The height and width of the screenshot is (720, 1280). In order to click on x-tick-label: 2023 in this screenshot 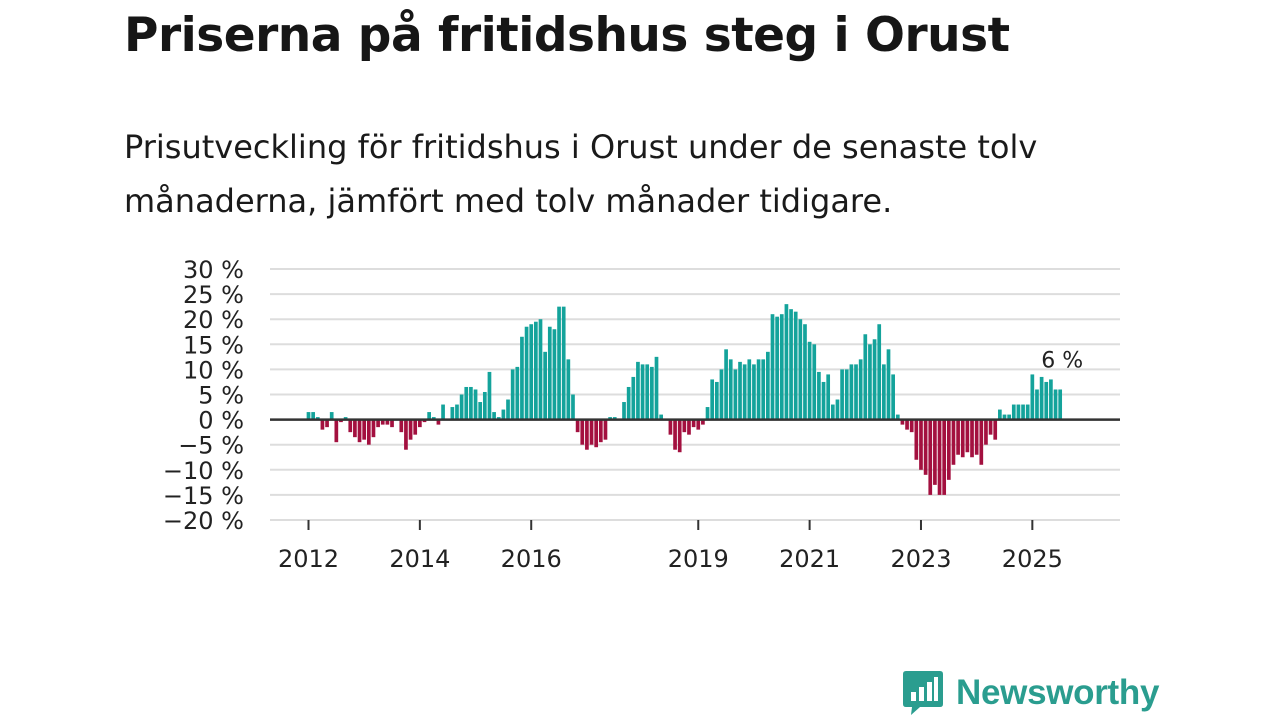, I will do `click(920, 559)`.